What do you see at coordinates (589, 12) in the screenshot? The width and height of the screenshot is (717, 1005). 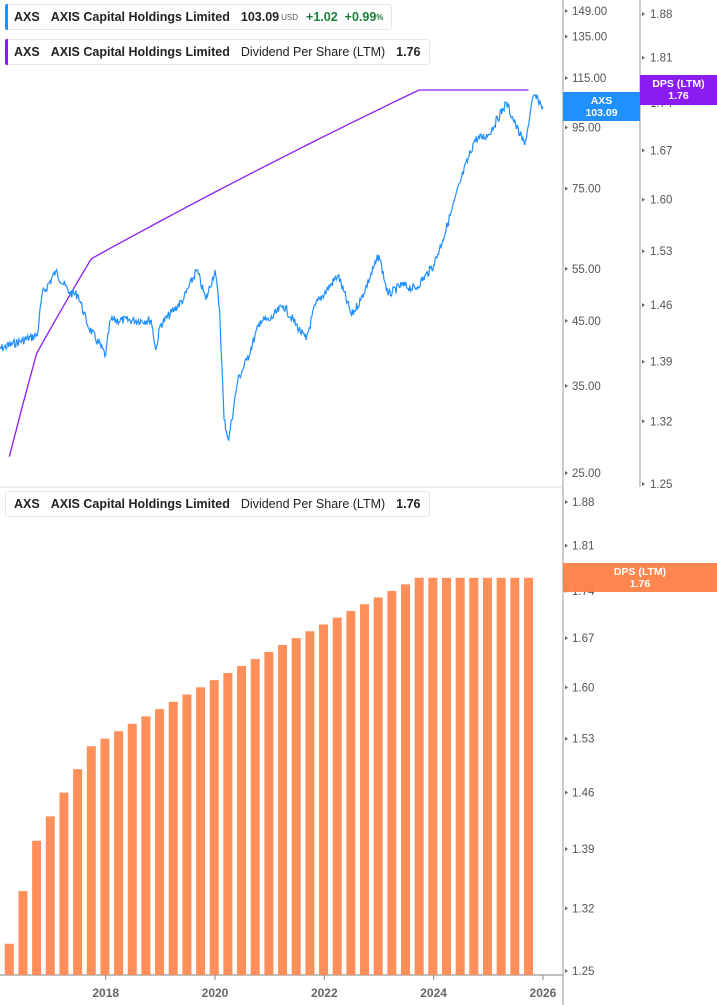 I see `price-tick-label: 149.00` at bounding box center [589, 12].